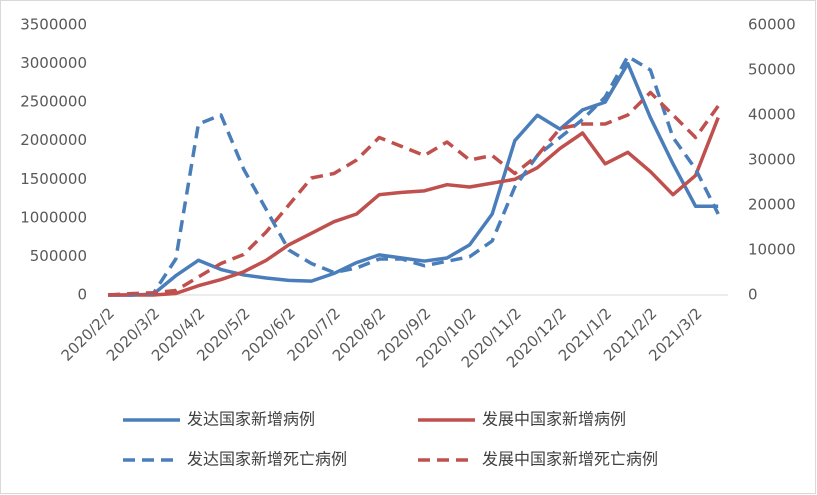 The height and width of the screenshot is (495, 817). Describe the element at coordinates (251, 419) in the screenshot. I see `legend-label: 发达国家新增病例` at that location.